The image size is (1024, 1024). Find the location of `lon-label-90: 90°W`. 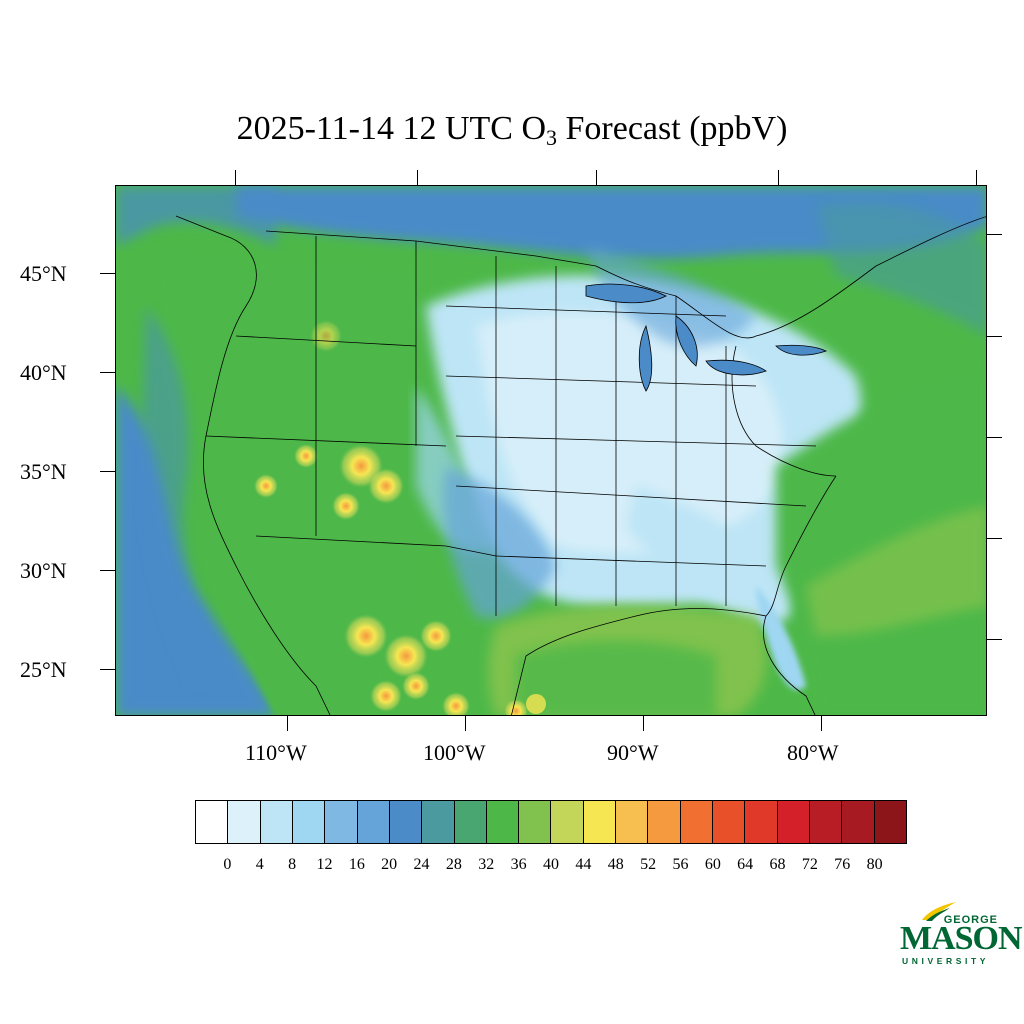

lon-label-90: 90°W is located at coordinates (633, 752).